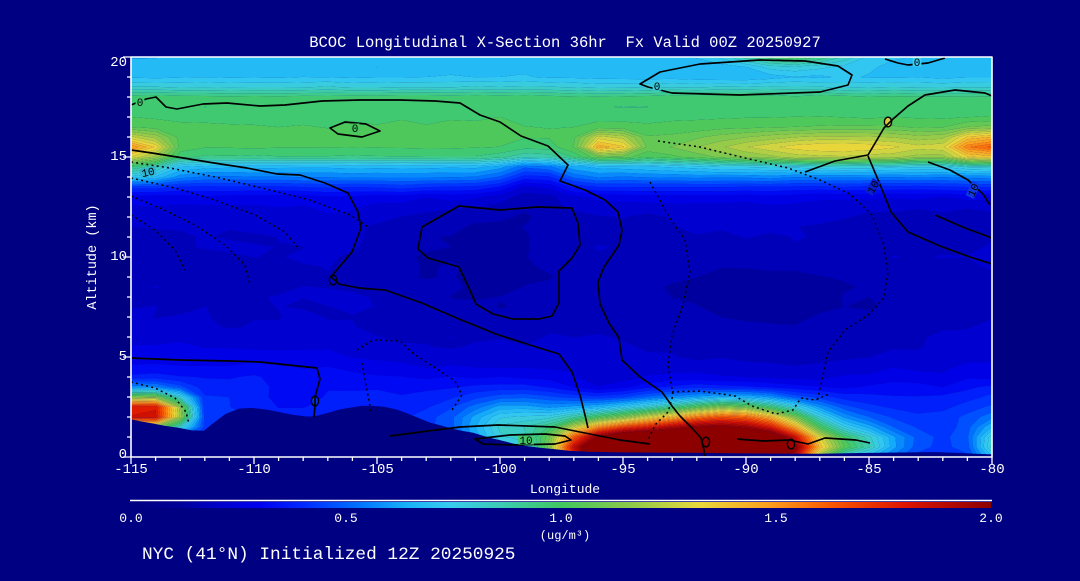 The image size is (1080, 581). What do you see at coordinates (93, 256) in the screenshot?
I see `svg-text: Altitude (km)` at bounding box center [93, 256].